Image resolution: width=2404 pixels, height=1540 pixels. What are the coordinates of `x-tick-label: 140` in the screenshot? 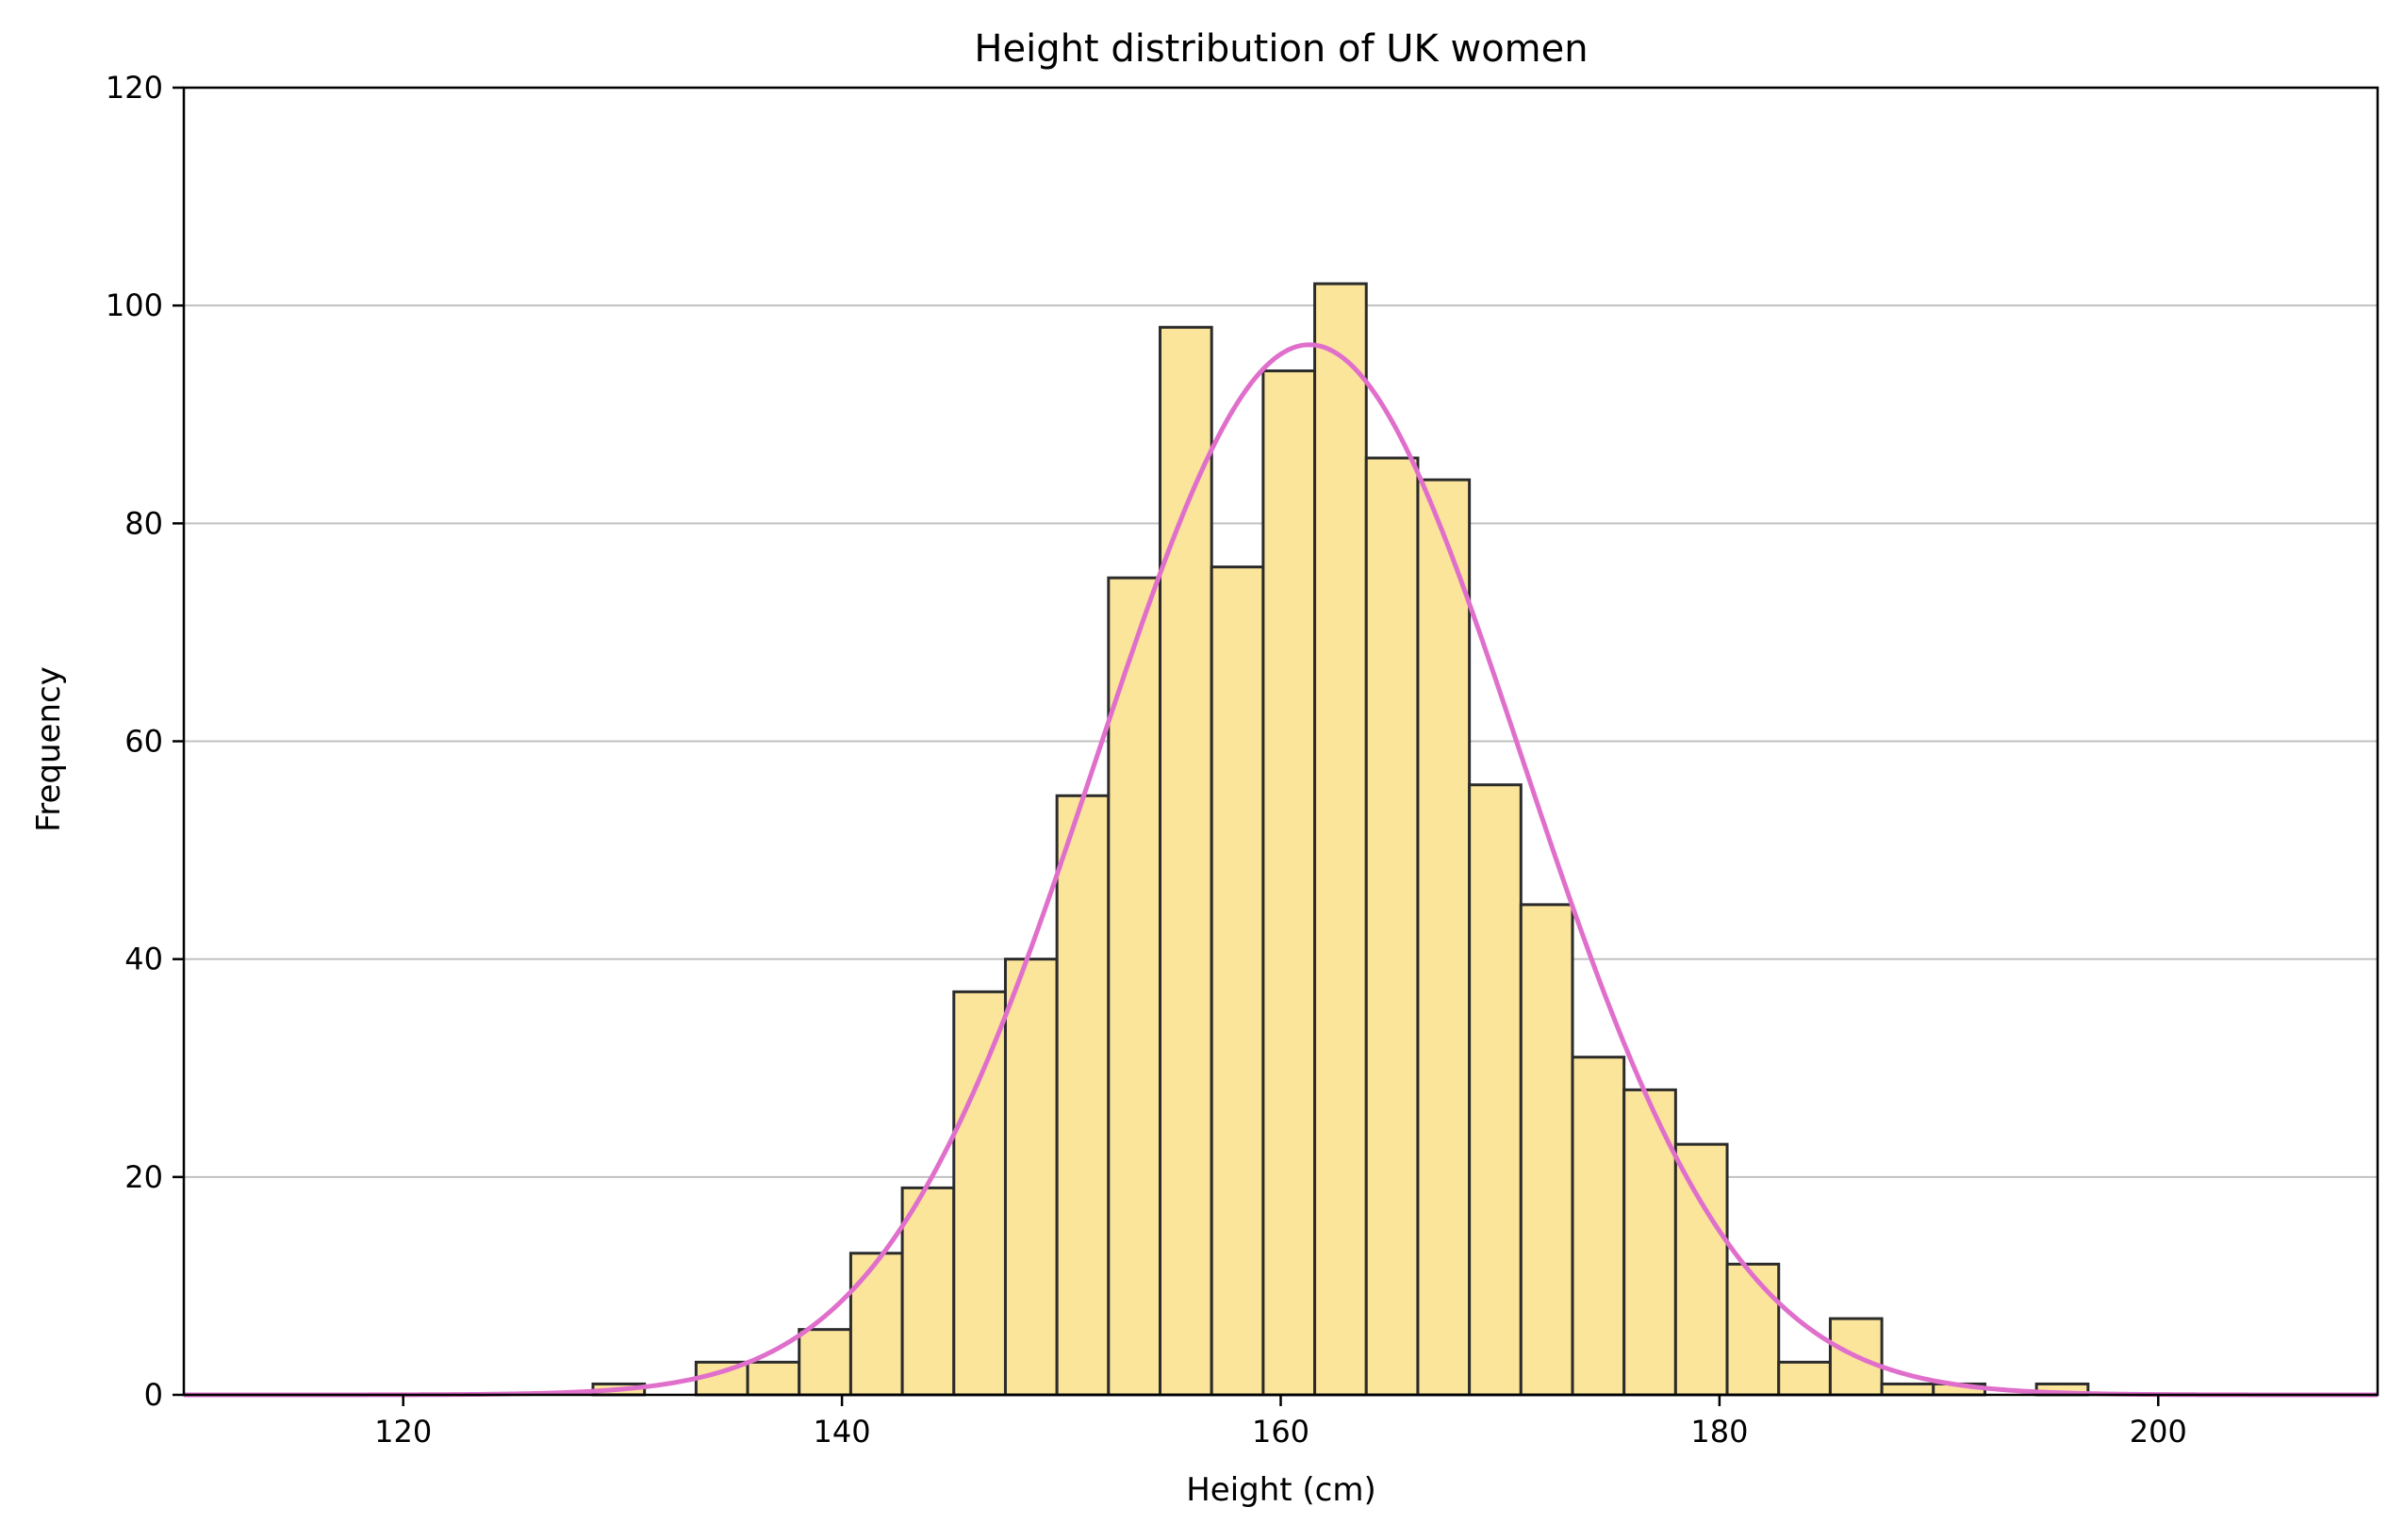 It's located at (842, 1432).